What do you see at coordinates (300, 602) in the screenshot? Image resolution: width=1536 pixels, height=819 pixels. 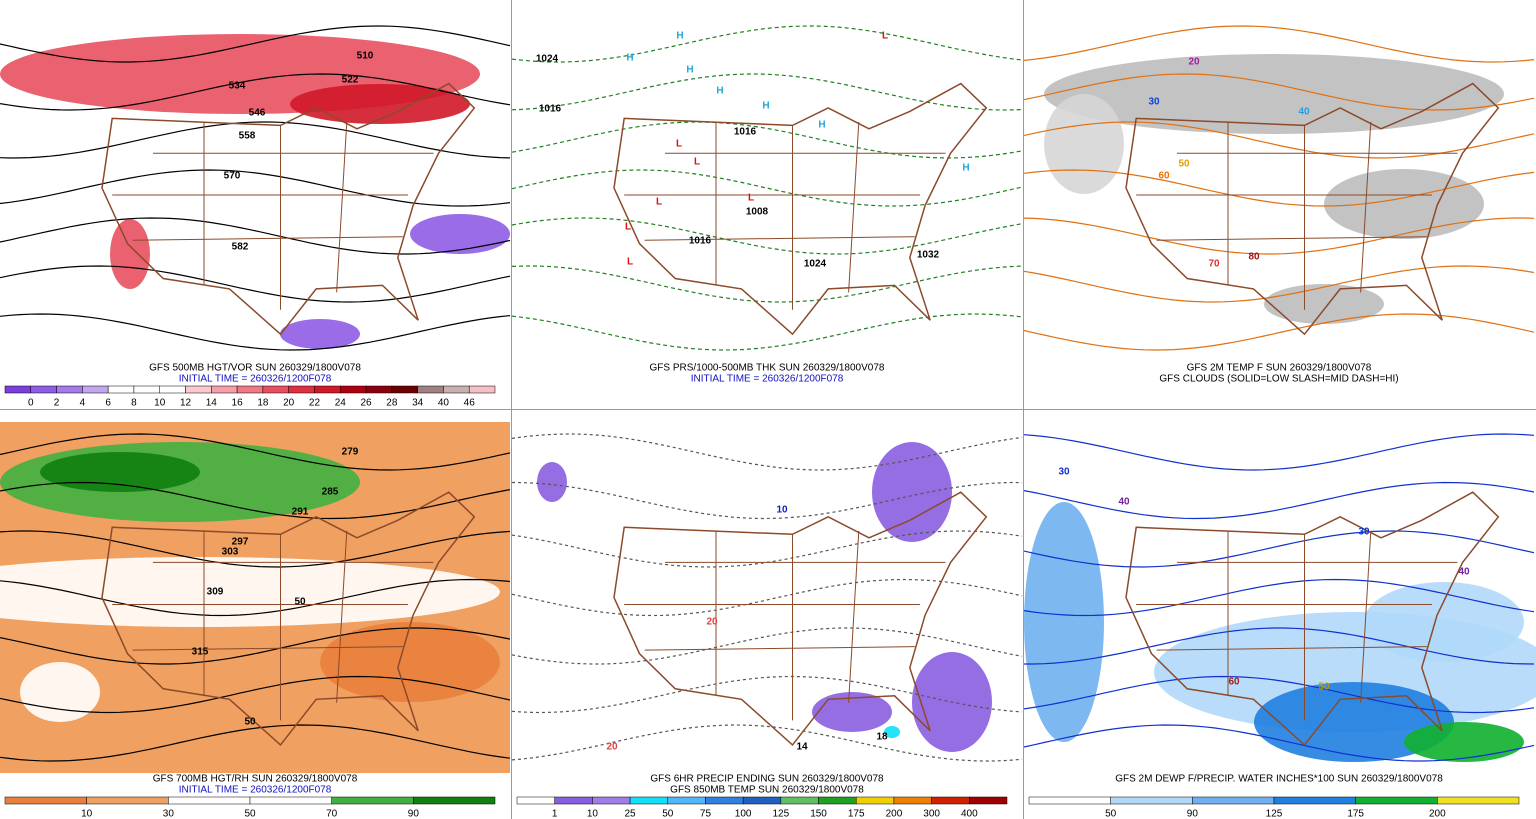 I see `contour-label: 50` at bounding box center [300, 602].